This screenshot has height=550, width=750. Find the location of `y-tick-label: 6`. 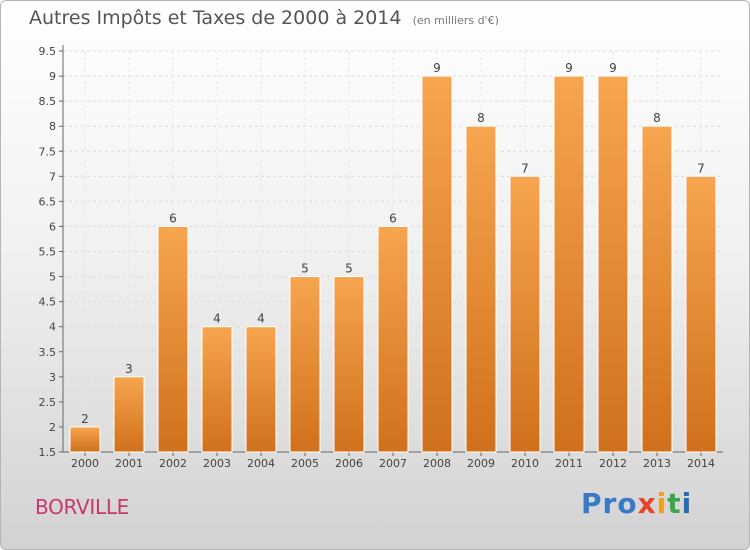

y-tick-label: 6 is located at coordinates (52, 226).